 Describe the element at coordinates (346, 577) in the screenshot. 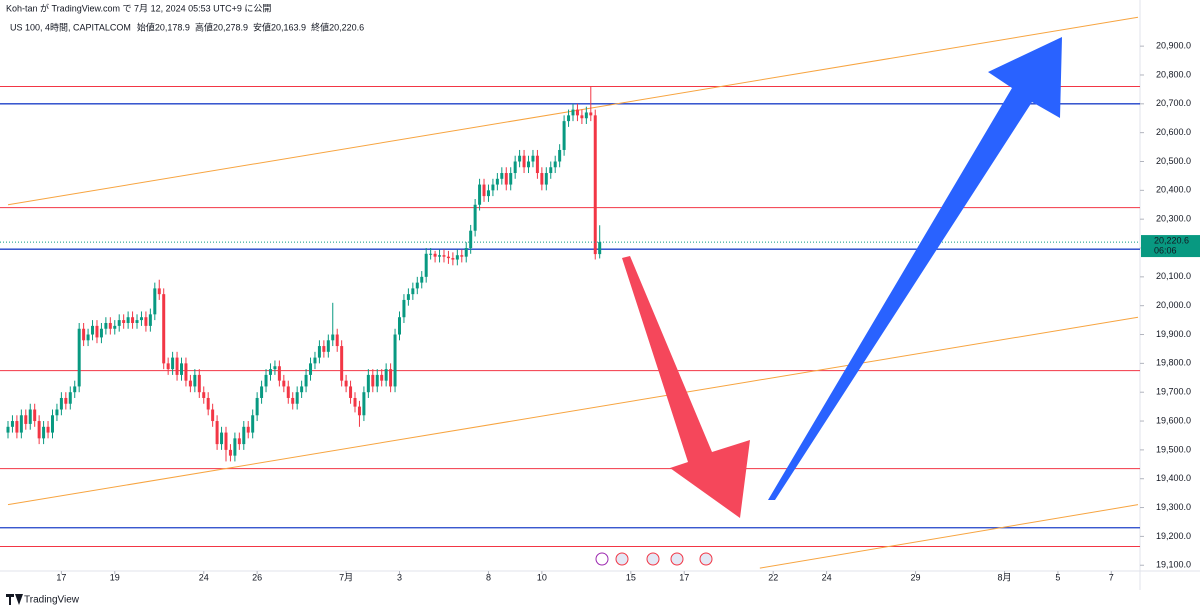

I see `x-tick-label: 7月` at that location.